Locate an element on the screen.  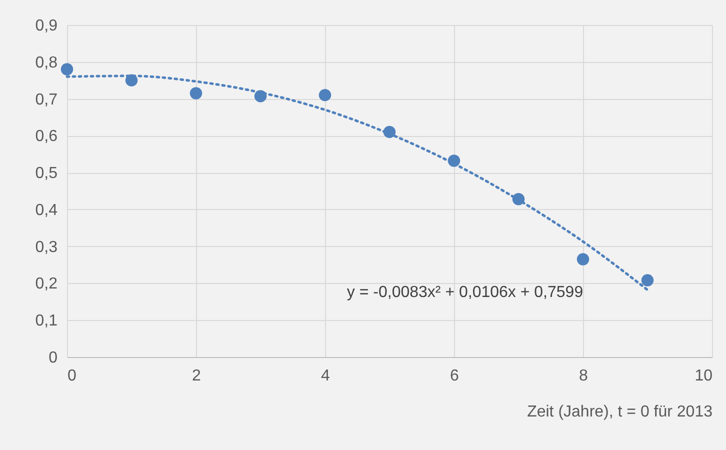
x-tick-label: 6 is located at coordinates (455, 376).